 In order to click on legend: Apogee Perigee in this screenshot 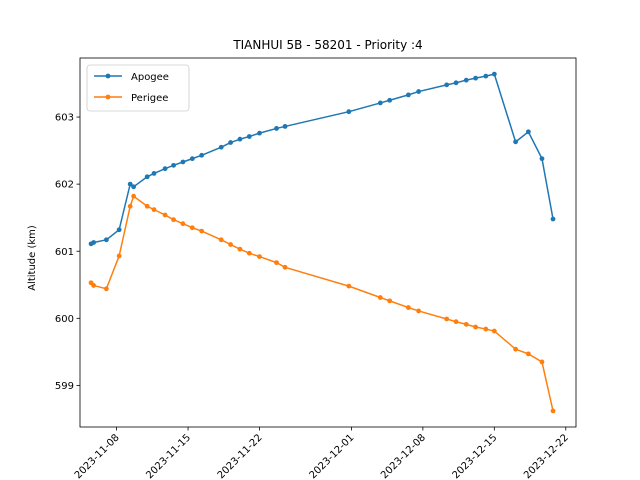, I will do `click(138, 88)`.